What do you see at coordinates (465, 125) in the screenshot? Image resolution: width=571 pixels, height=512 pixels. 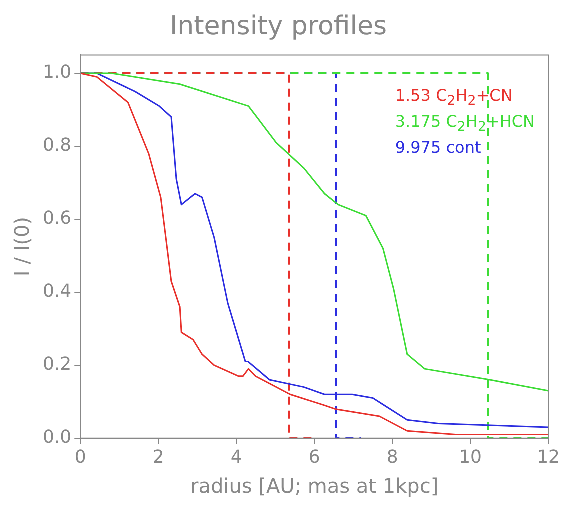 I see `text: 3.175 C$_{2}$H$_{2}$+HCN` at bounding box center [465, 125].